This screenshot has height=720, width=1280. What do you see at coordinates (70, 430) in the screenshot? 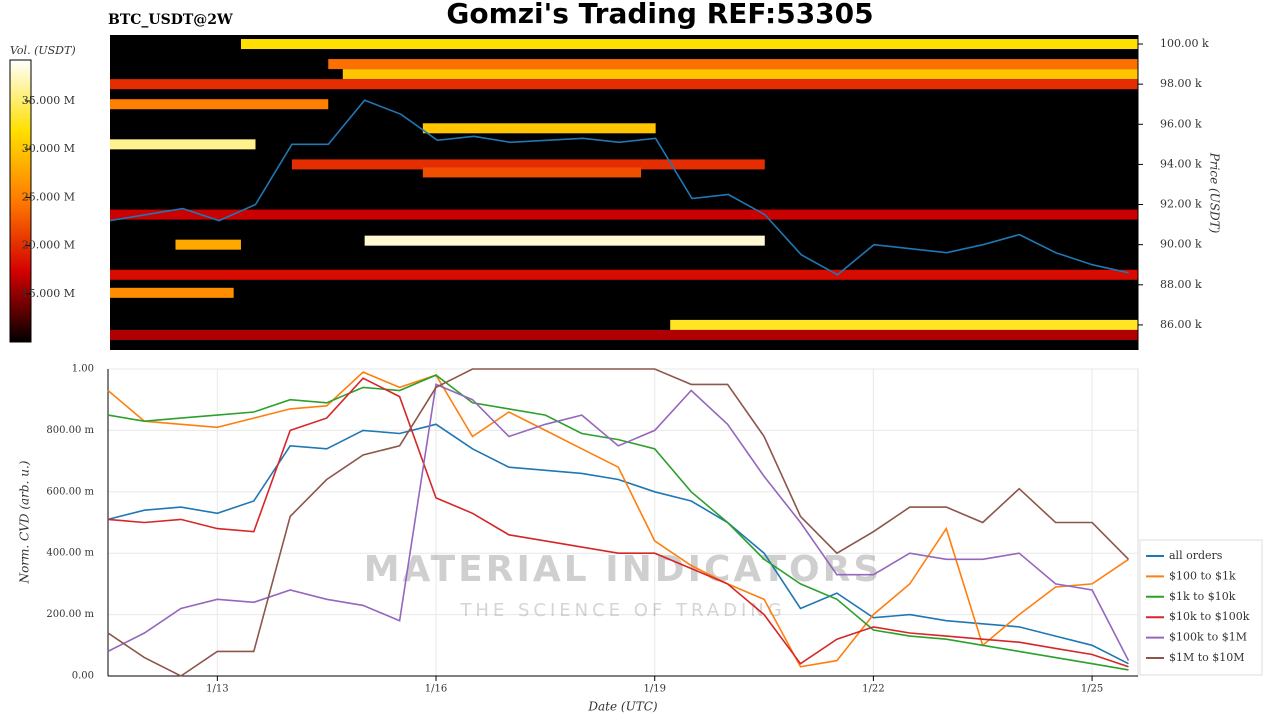
I see `y-tick-label: 800.00 m` at bounding box center [70, 430].